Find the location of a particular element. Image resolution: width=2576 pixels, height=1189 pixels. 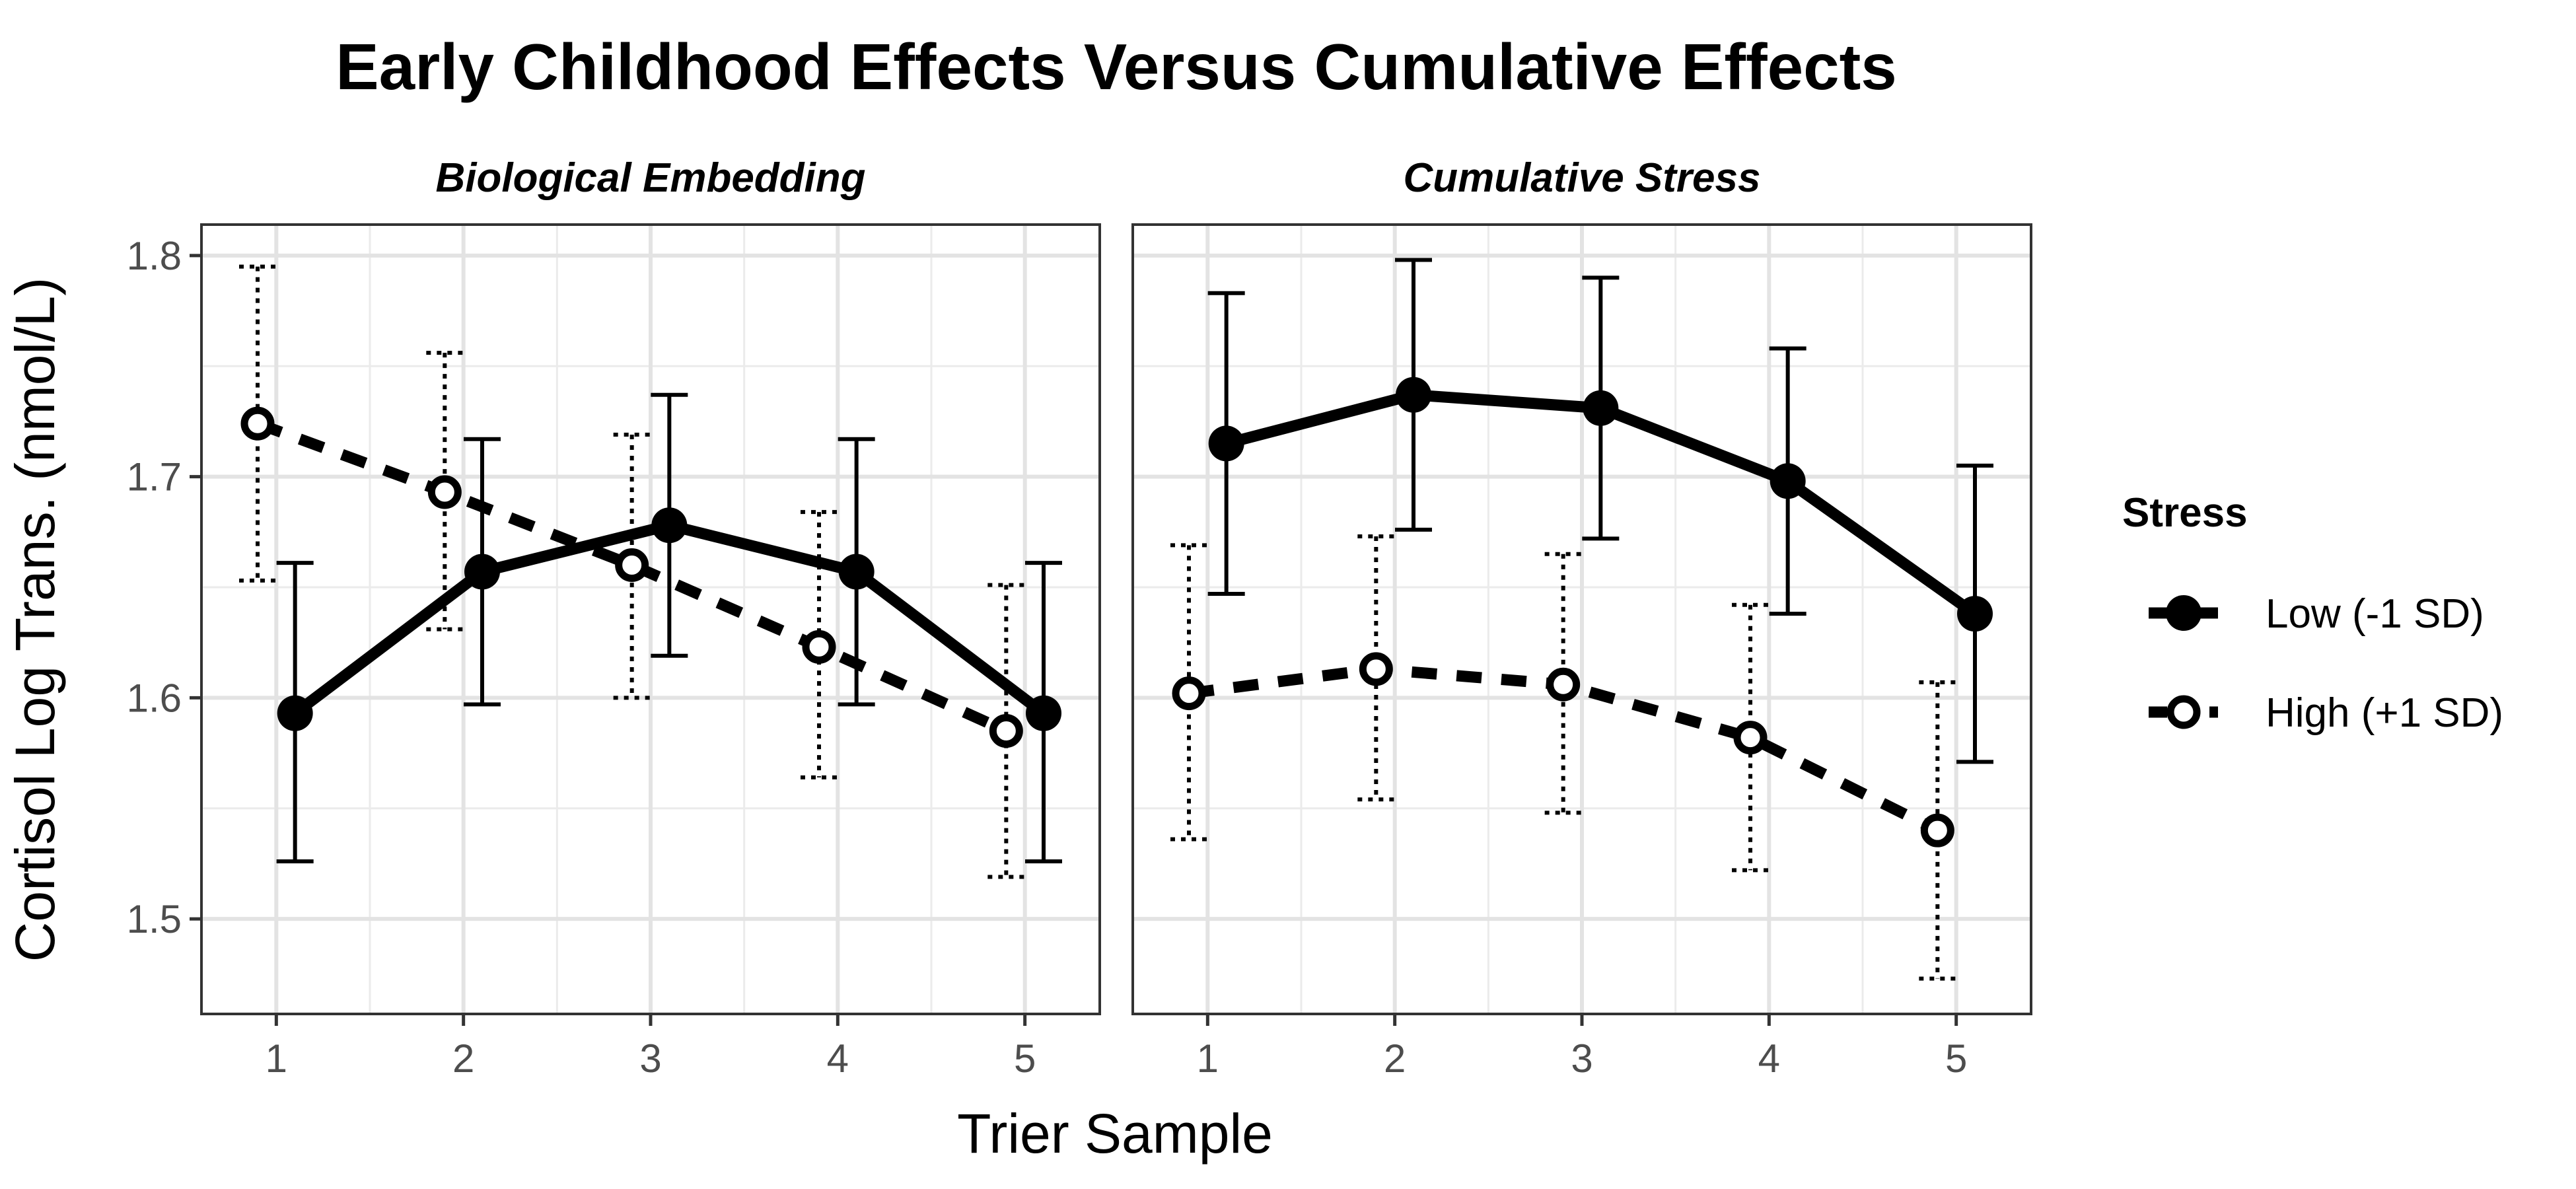

x-axis-title: Trier Sample is located at coordinates (1115, 1133).